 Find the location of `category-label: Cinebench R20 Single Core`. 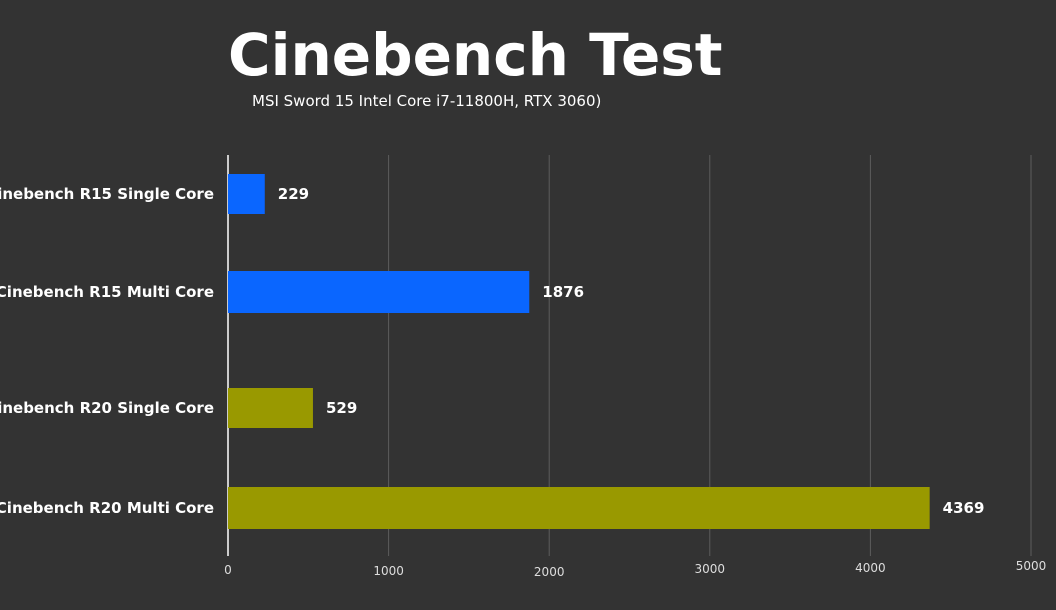

category-label: Cinebench R20 Single Core is located at coordinates (107, 408).